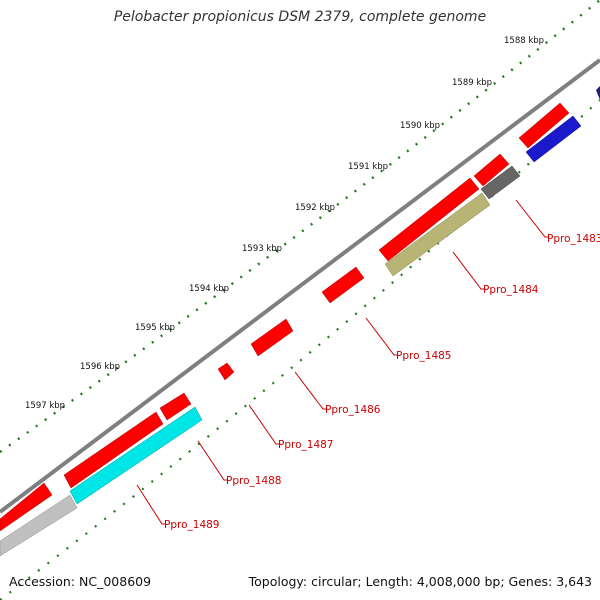 The height and width of the screenshot is (600, 600). Describe the element at coordinates (45, 406) in the screenshot. I see `scale-label: 1597 kbp` at that location.